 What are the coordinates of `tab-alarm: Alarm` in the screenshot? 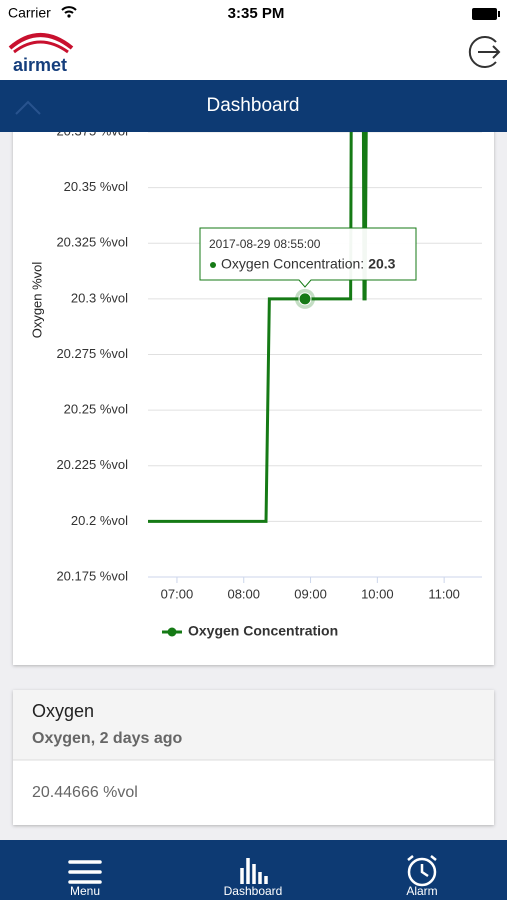 It's located at (422, 876).